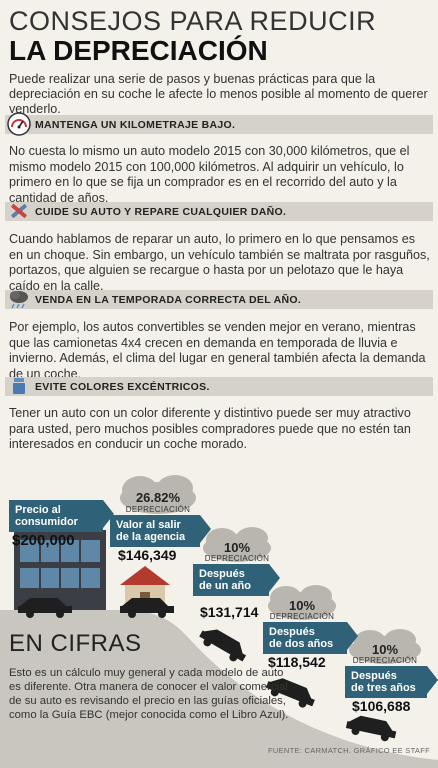 The width and height of the screenshot is (438, 768). What do you see at coordinates (19, 124) in the screenshot?
I see `speedometer-icon` at bounding box center [19, 124].